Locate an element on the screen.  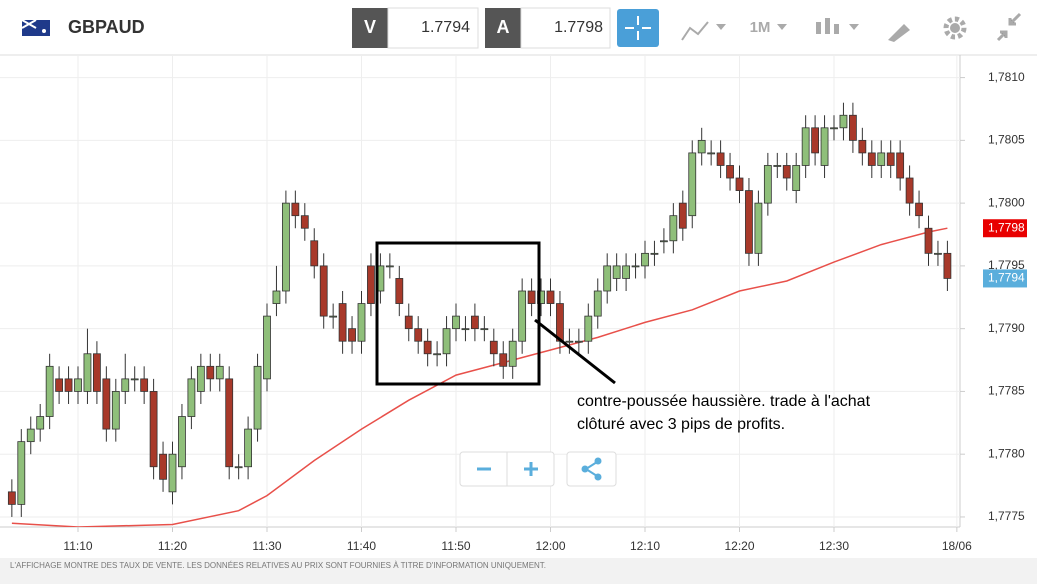
y-tick-label: 1,7795 is located at coordinates (1006, 265).